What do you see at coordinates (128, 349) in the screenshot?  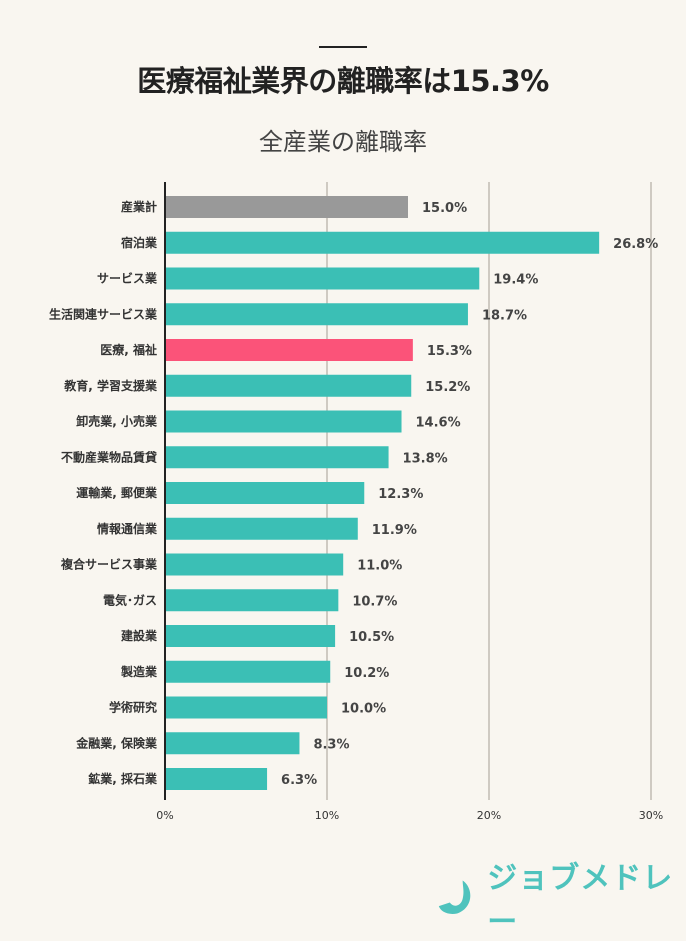 I see `category-label: 医療, 福祉` at bounding box center [128, 349].